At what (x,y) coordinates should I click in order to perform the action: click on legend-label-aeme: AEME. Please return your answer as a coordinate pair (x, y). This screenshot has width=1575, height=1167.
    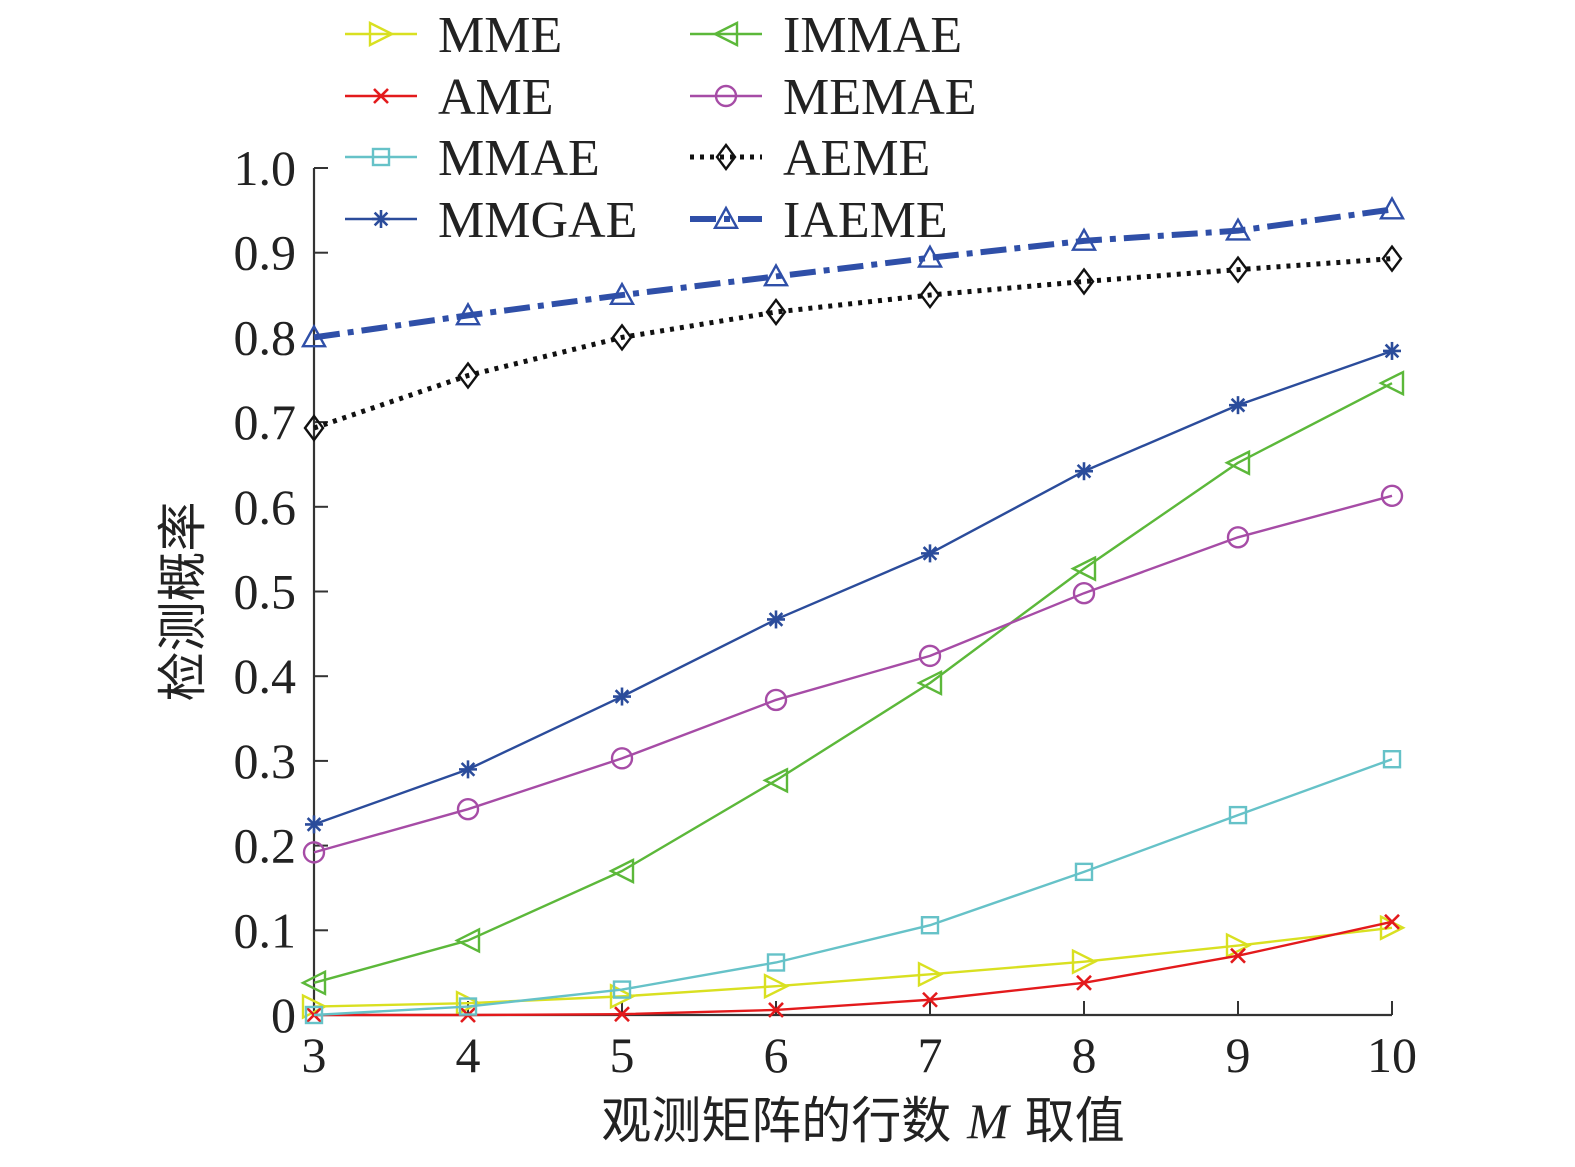
    Looking at the image, I should click on (856, 158).